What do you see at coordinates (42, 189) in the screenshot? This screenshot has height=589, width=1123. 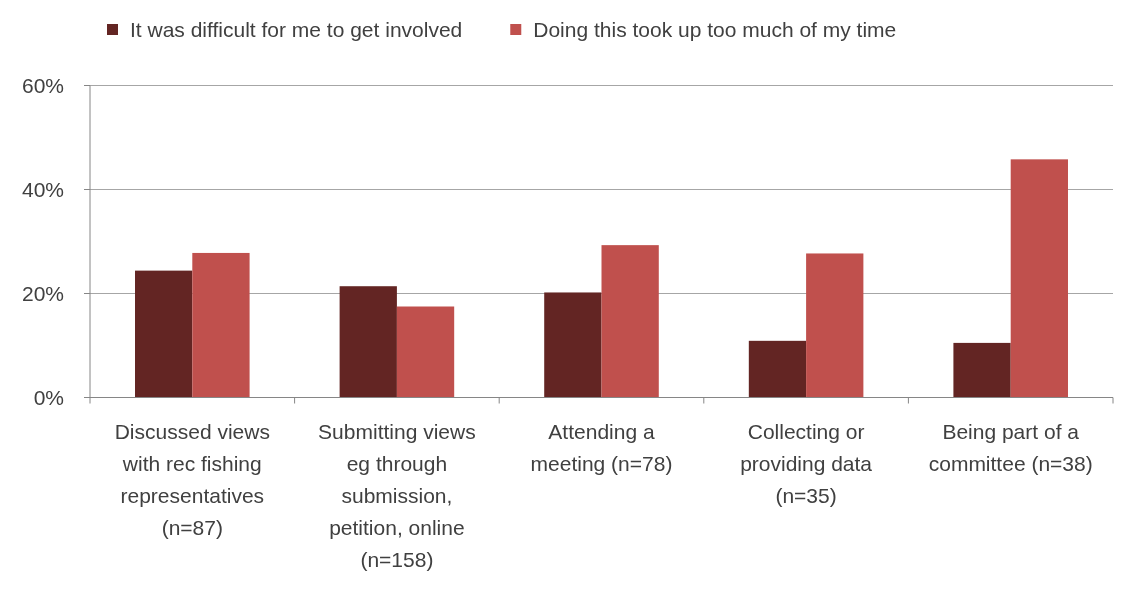 I see `y-tick-label: 40%` at bounding box center [42, 189].